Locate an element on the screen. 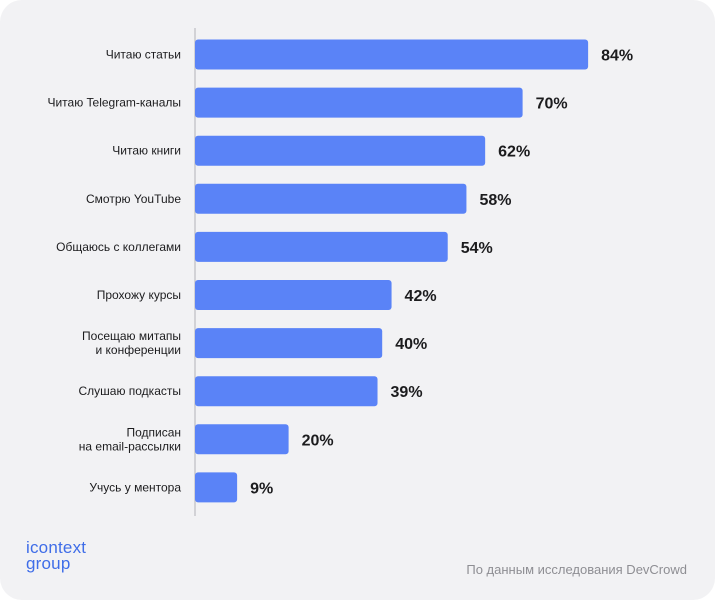 This screenshot has width=715, height=600. category-label: Смотрю YouTube is located at coordinates (133, 199).